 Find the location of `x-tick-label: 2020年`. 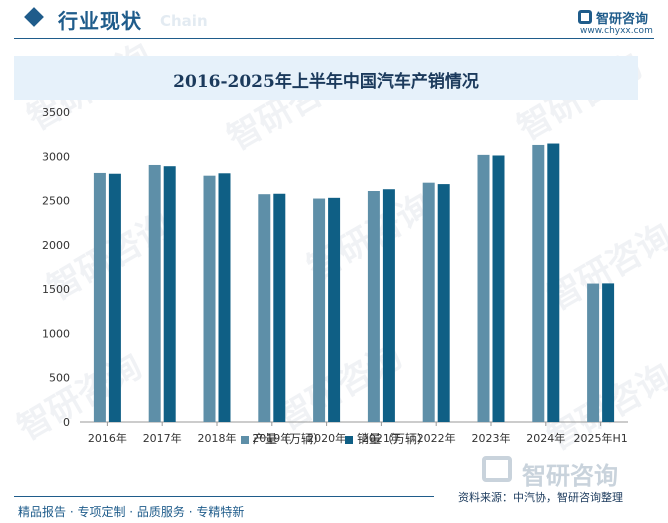

x-tick-label: 2020年 is located at coordinates (326, 438).